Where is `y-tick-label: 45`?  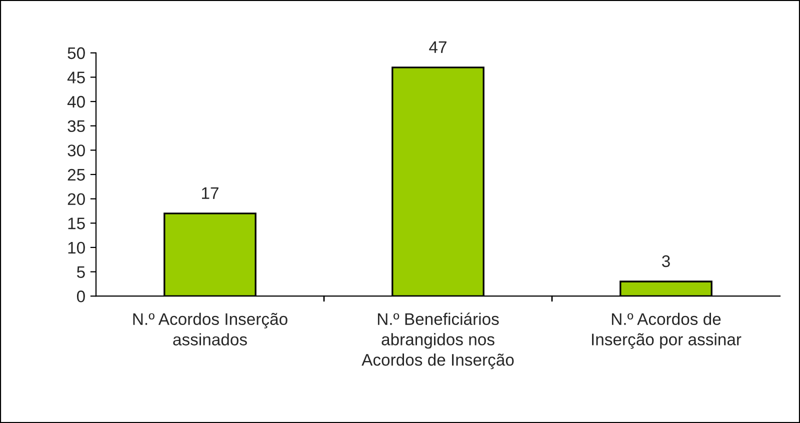 y-tick-label: 45 is located at coordinates (76, 78).